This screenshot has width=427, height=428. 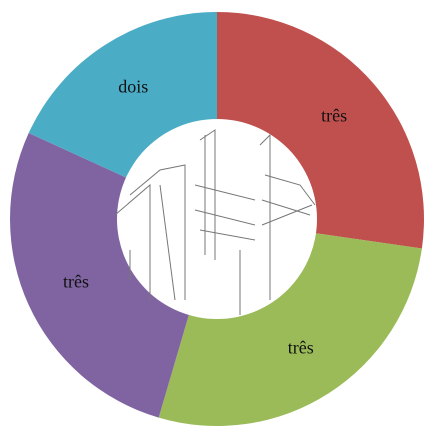 I want to click on segment-label: dois, so click(x=133, y=87).